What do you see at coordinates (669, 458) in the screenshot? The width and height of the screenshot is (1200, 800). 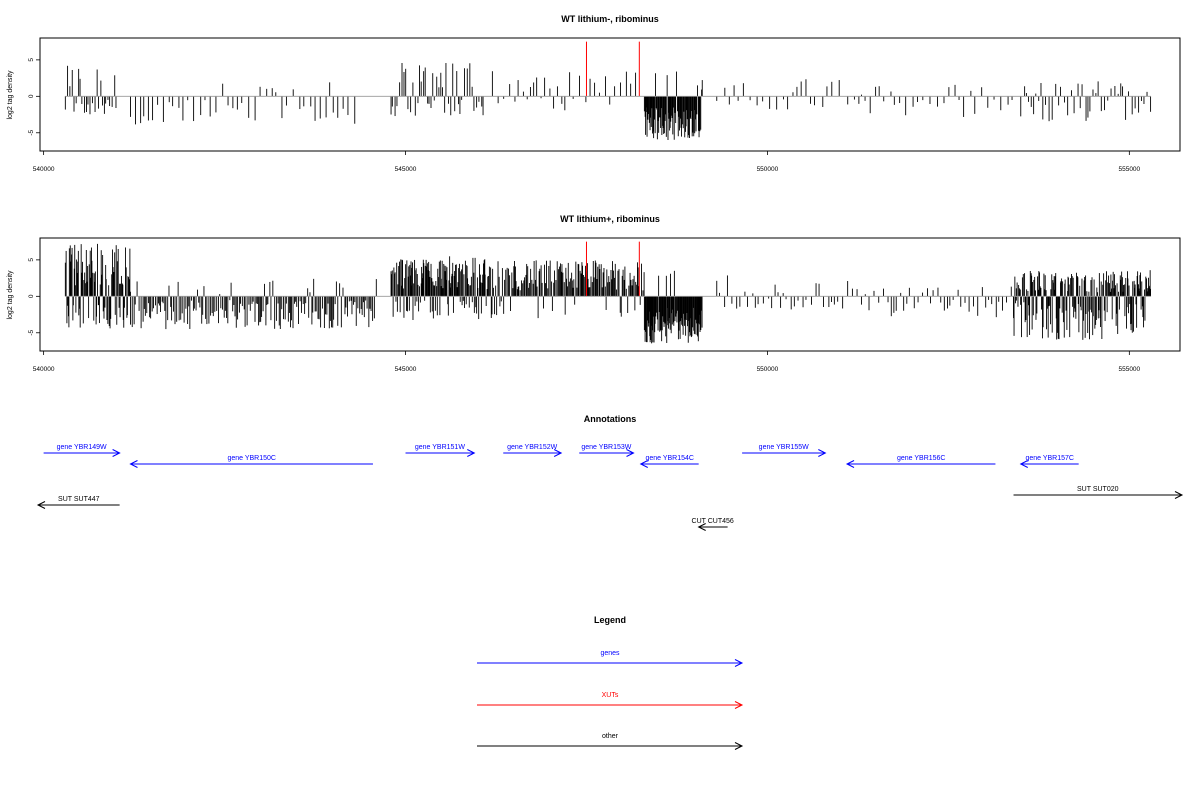 I see `annotation-label: gene YBR154C` at bounding box center [669, 458].